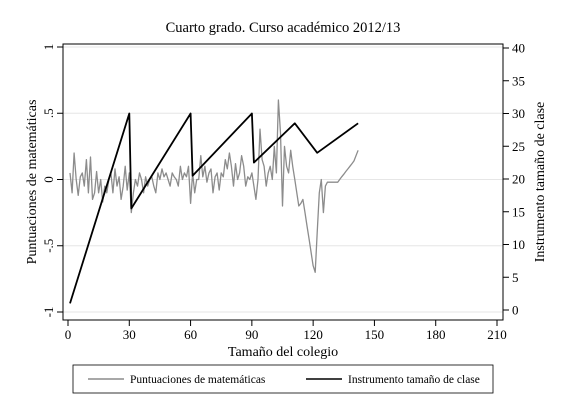 The height and width of the screenshot is (415, 567). What do you see at coordinates (32, 182) in the screenshot?
I see `y-axis-left-label: Puntuaciones de matemáticas` at bounding box center [32, 182].